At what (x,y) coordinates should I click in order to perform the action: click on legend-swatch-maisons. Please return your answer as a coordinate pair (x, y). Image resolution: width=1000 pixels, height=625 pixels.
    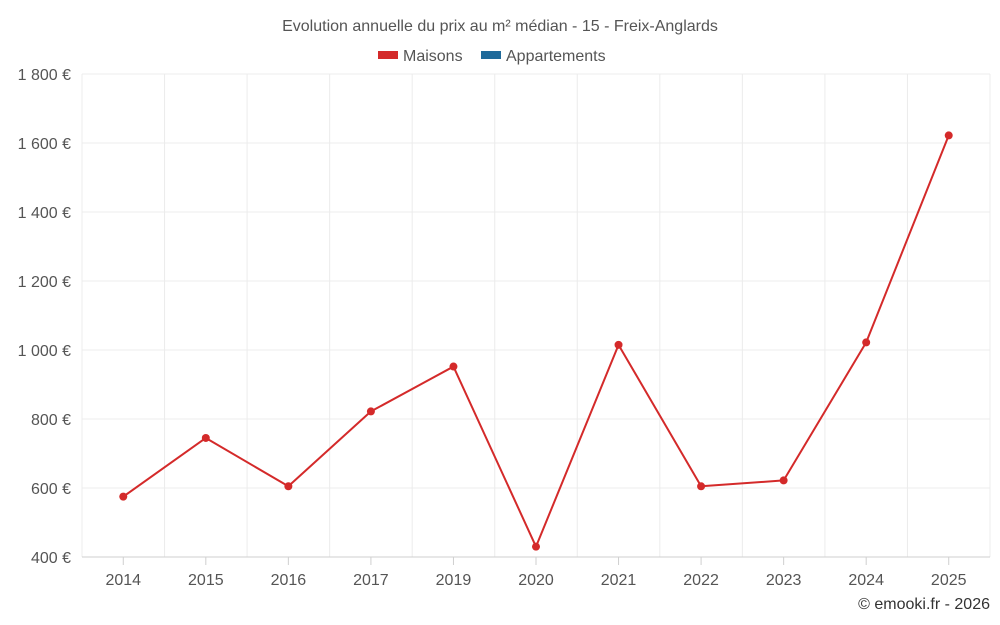
    Looking at the image, I should click on (388, 55).